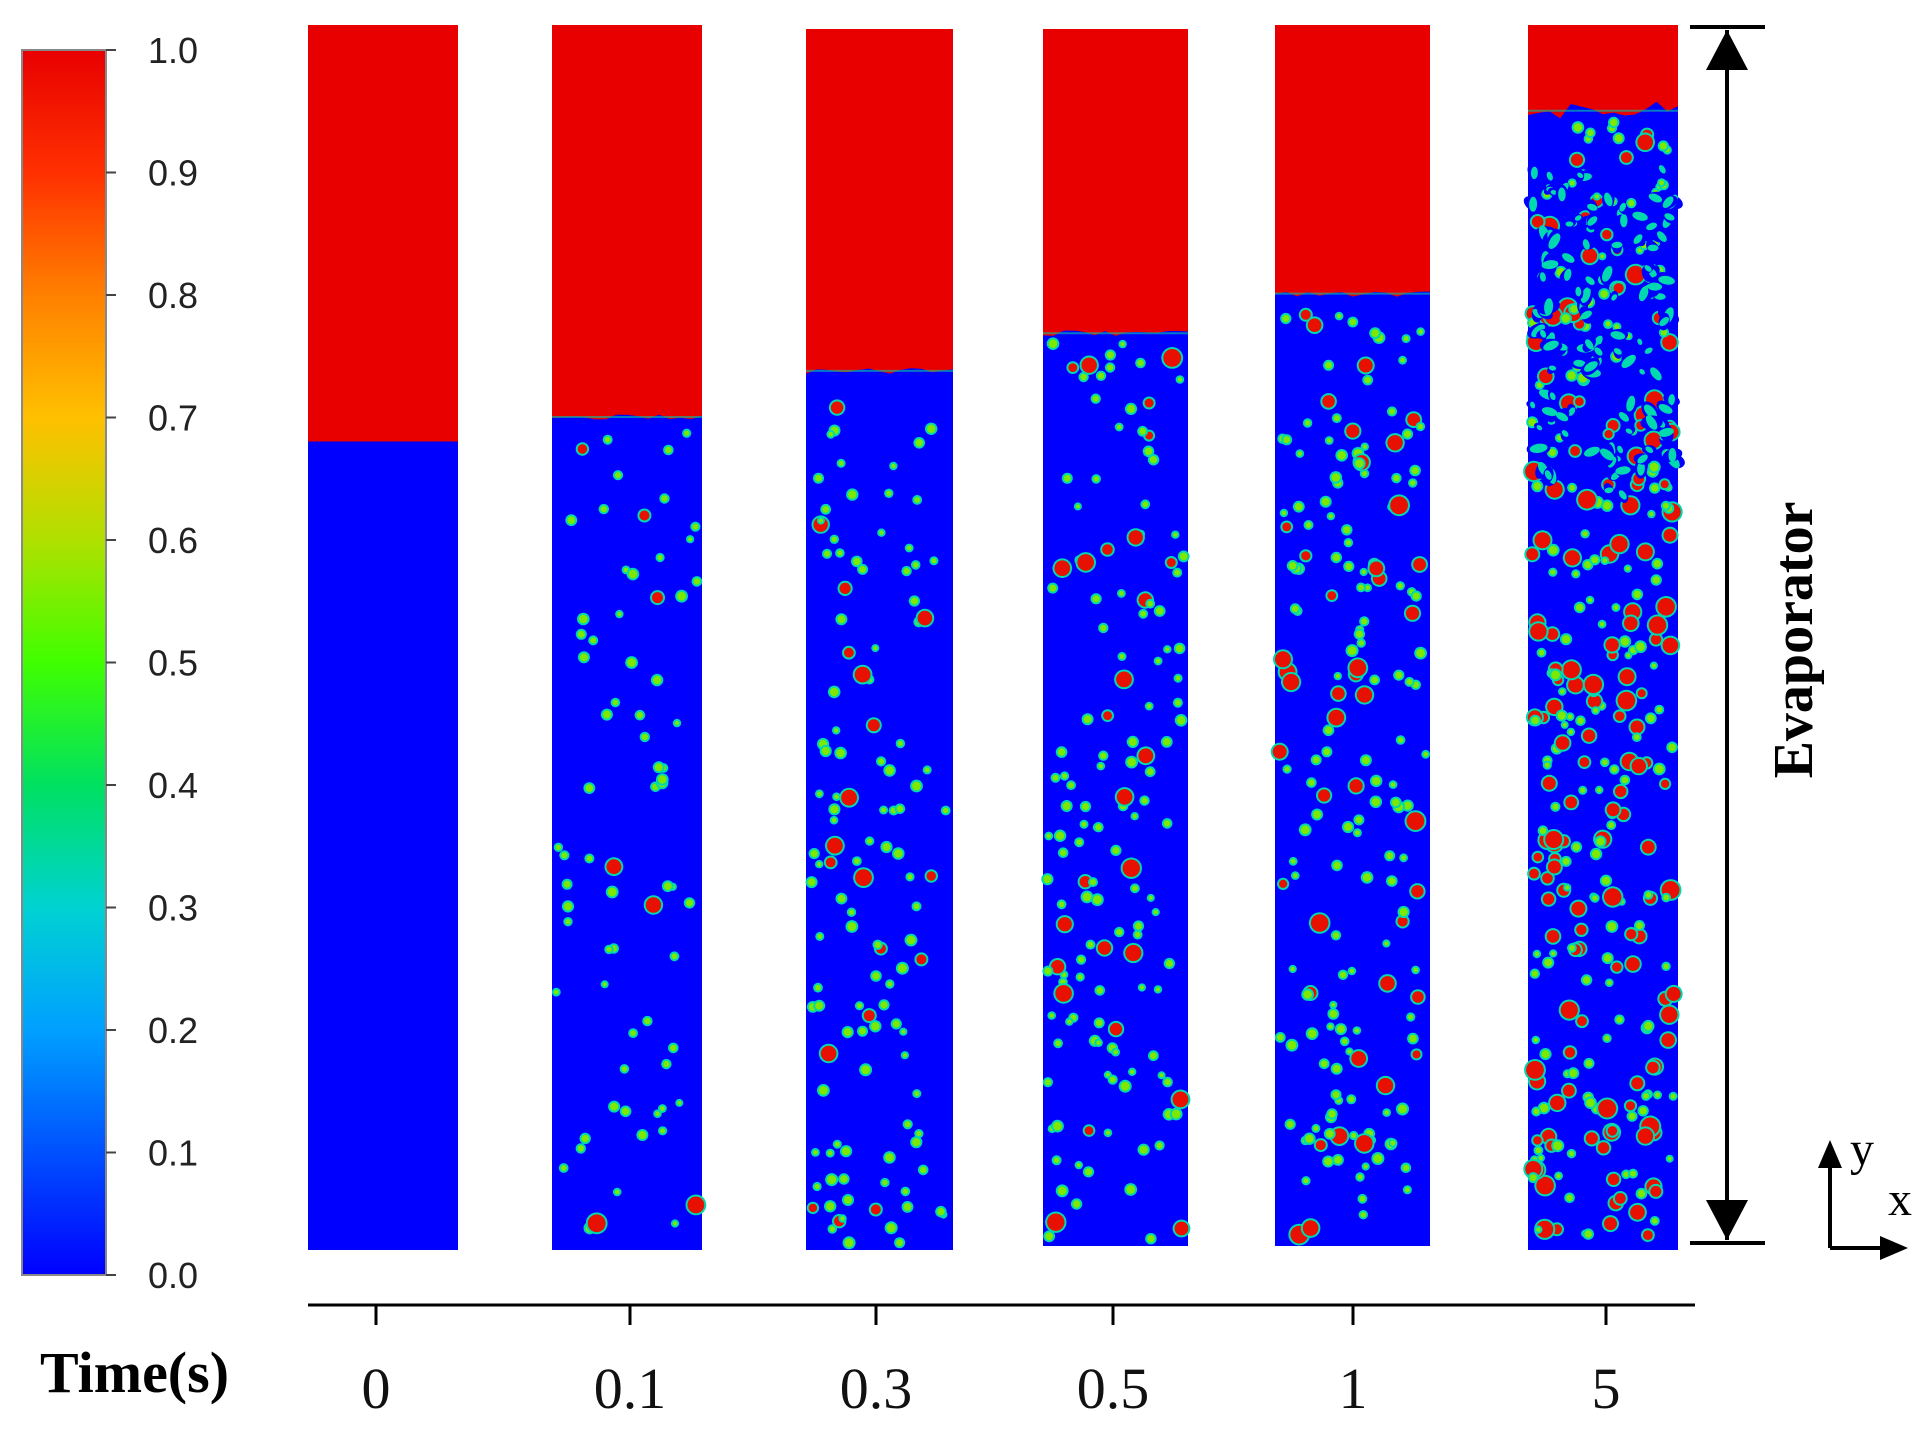 This screenshot has height=1431, width=1930. I want to click on colorbar-tick-label: 0.7, so click(173, 418).